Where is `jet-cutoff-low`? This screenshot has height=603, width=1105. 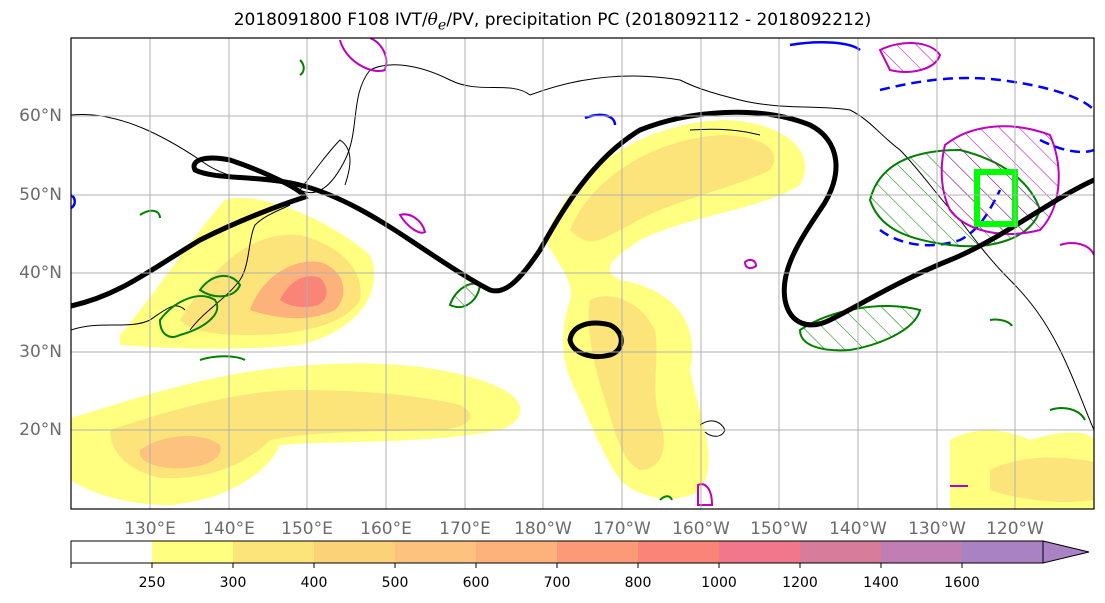 jet-cutoff-low is located at coordinates (595, 339).